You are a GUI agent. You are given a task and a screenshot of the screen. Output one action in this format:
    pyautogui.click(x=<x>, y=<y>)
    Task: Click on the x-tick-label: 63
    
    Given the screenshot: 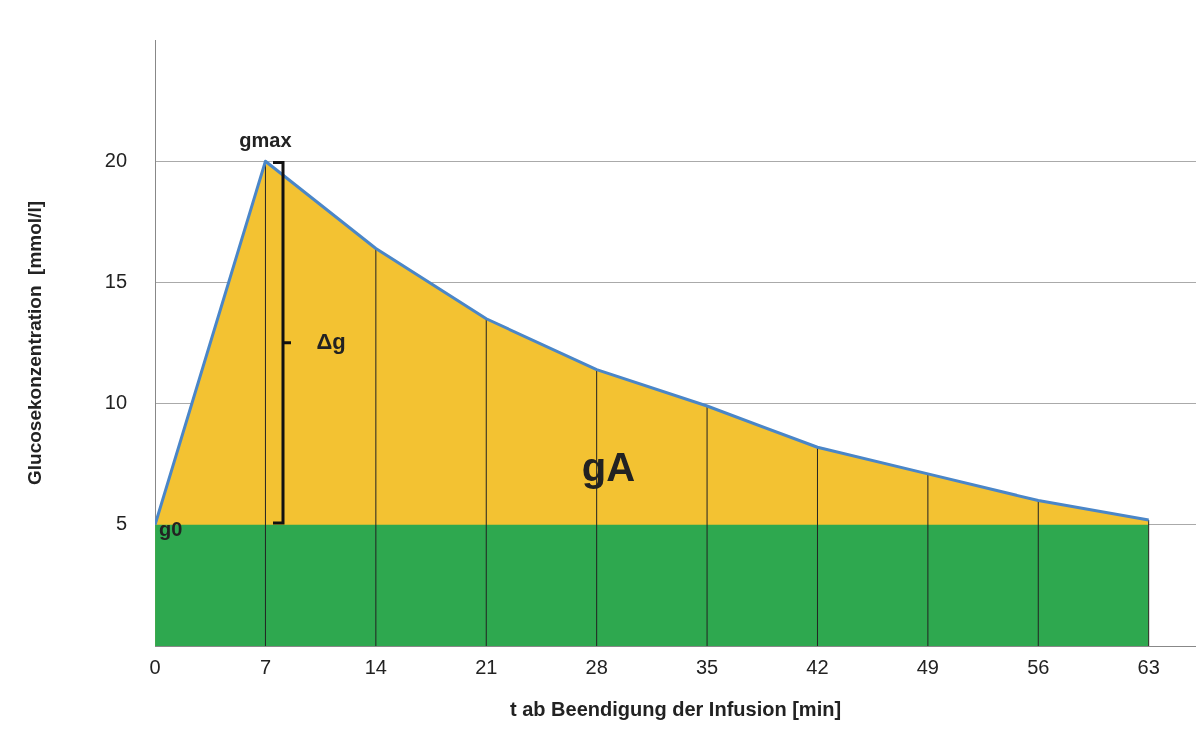 What is the action you would take?
    pyautogui.click(x=1148, y=666)
    